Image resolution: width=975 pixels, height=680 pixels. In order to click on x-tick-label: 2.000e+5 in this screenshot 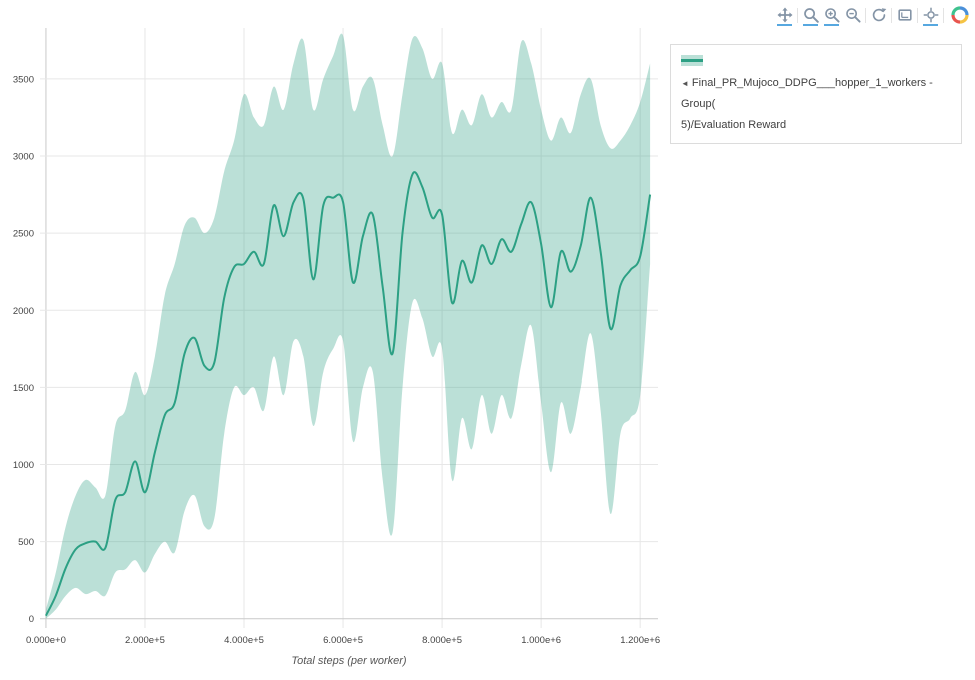, I will do `click(145, 640)`.